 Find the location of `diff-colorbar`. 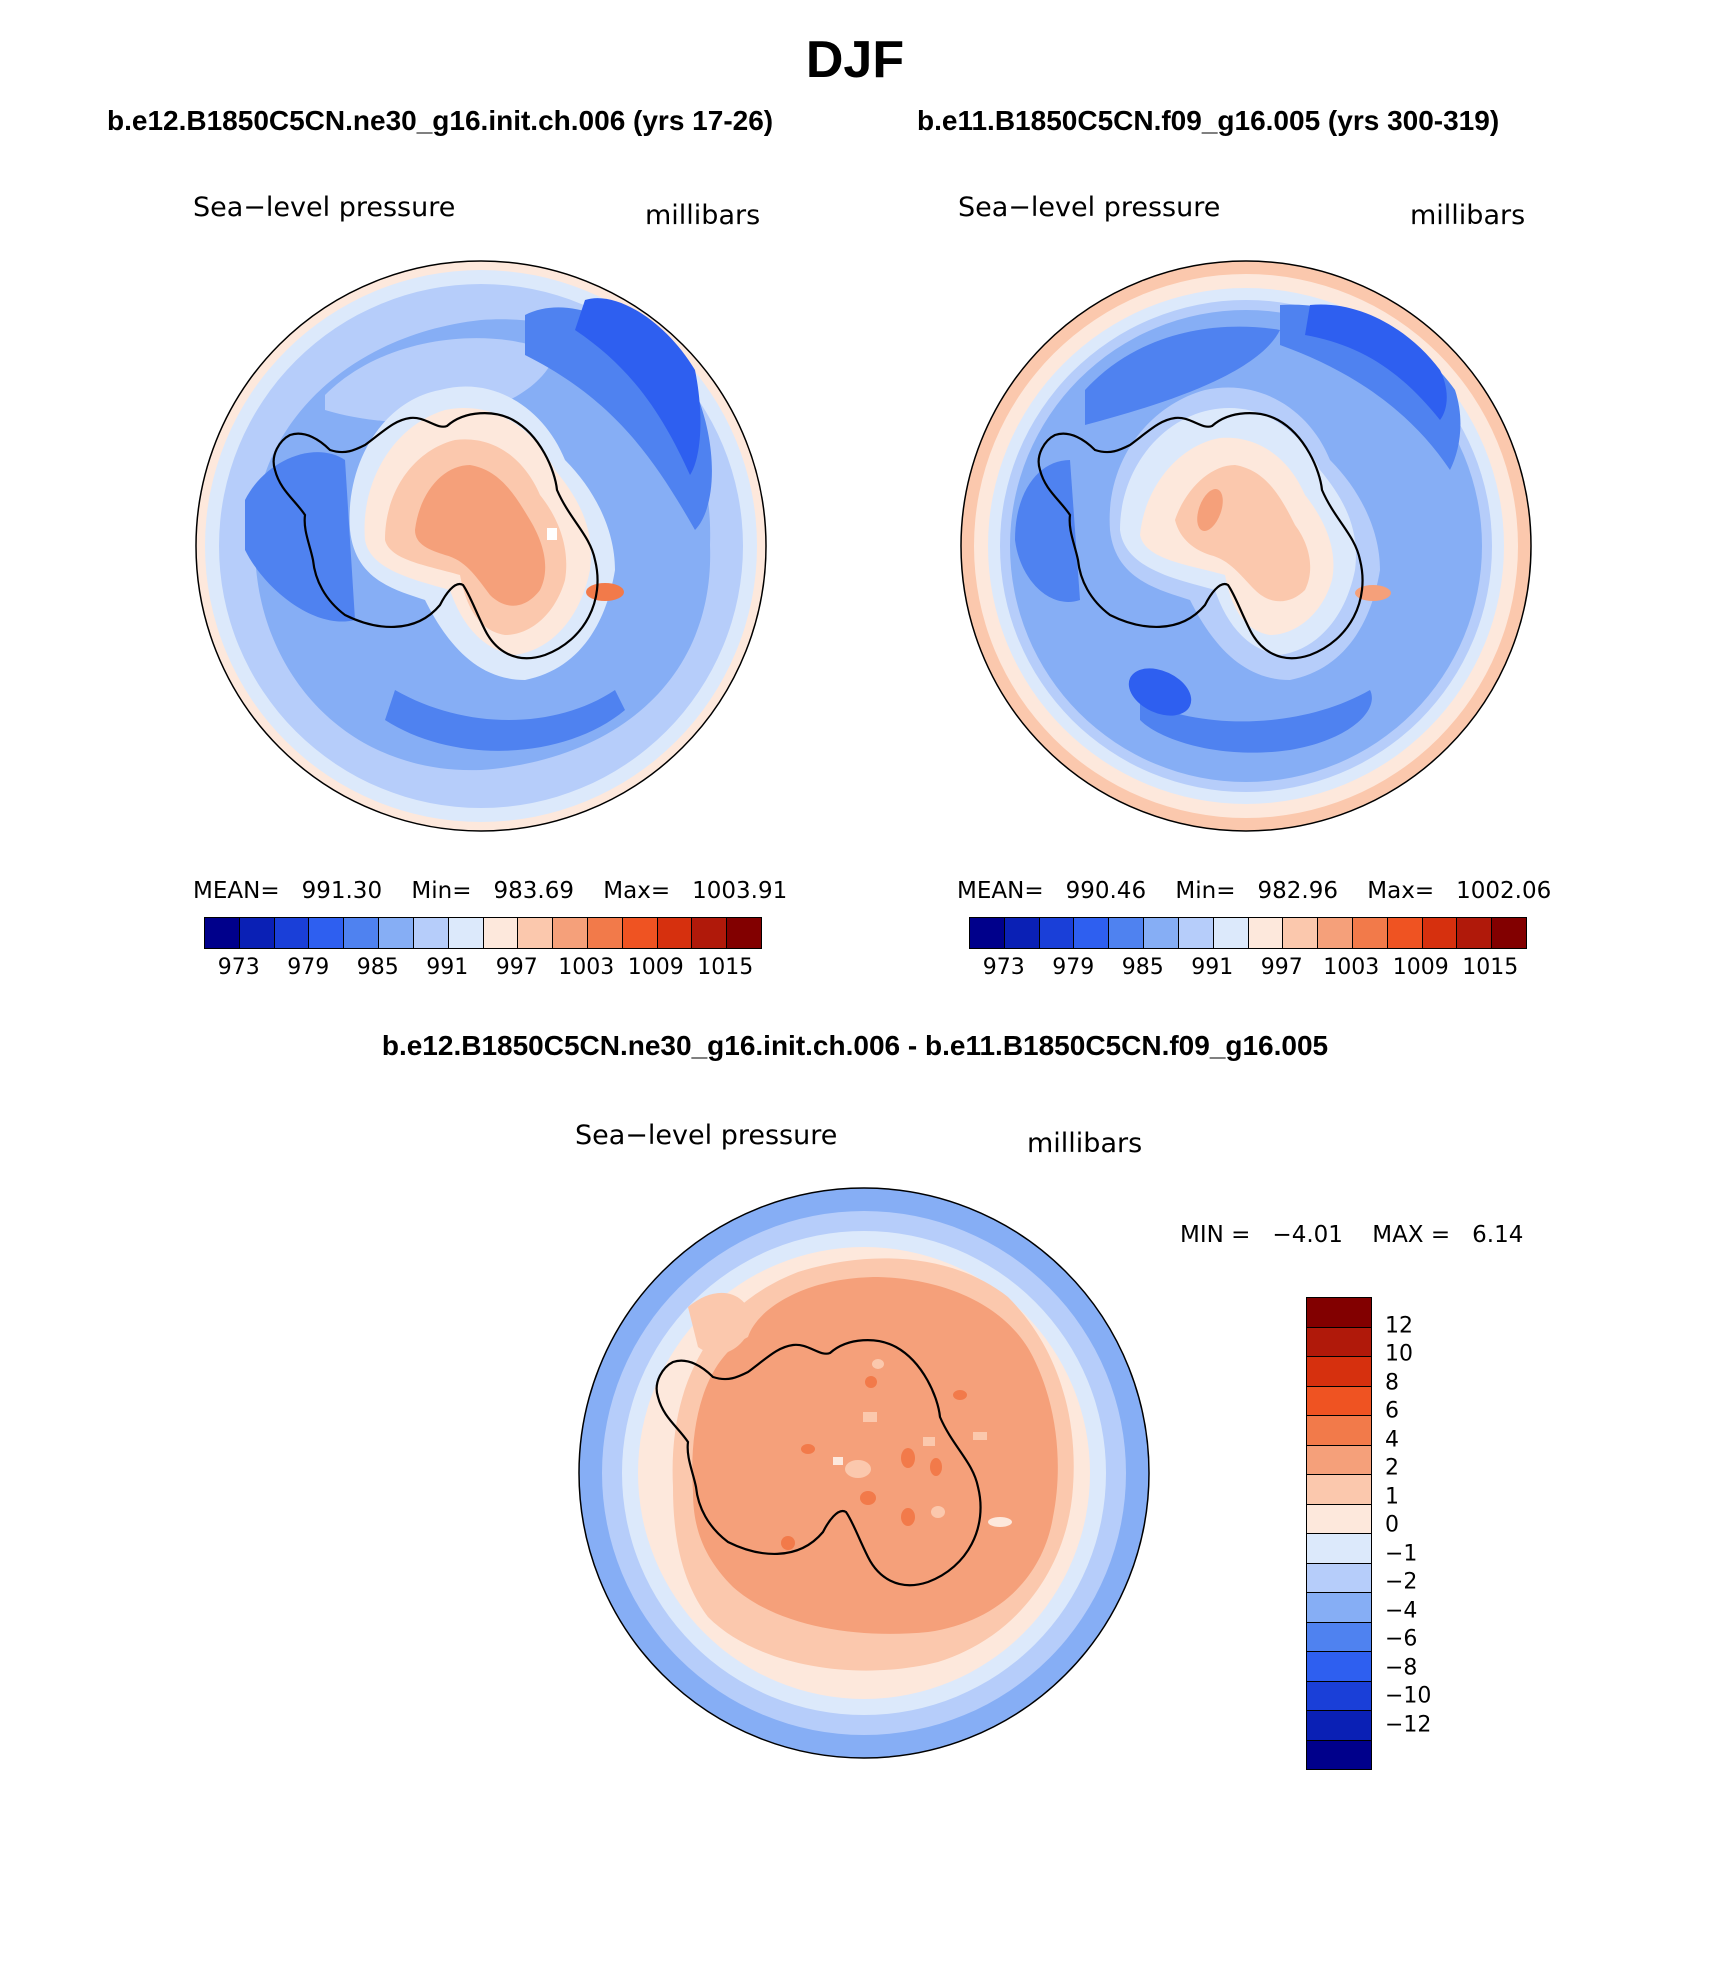

diff-colorbar is located at coordinates (1339, 1533).